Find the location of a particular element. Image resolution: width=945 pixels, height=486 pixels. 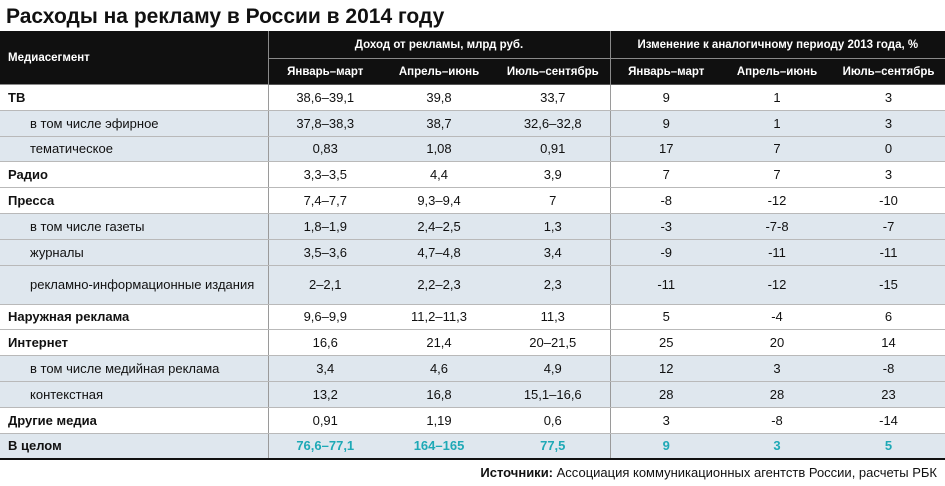

change-cell: 28 is located at coordinates (665, 394).